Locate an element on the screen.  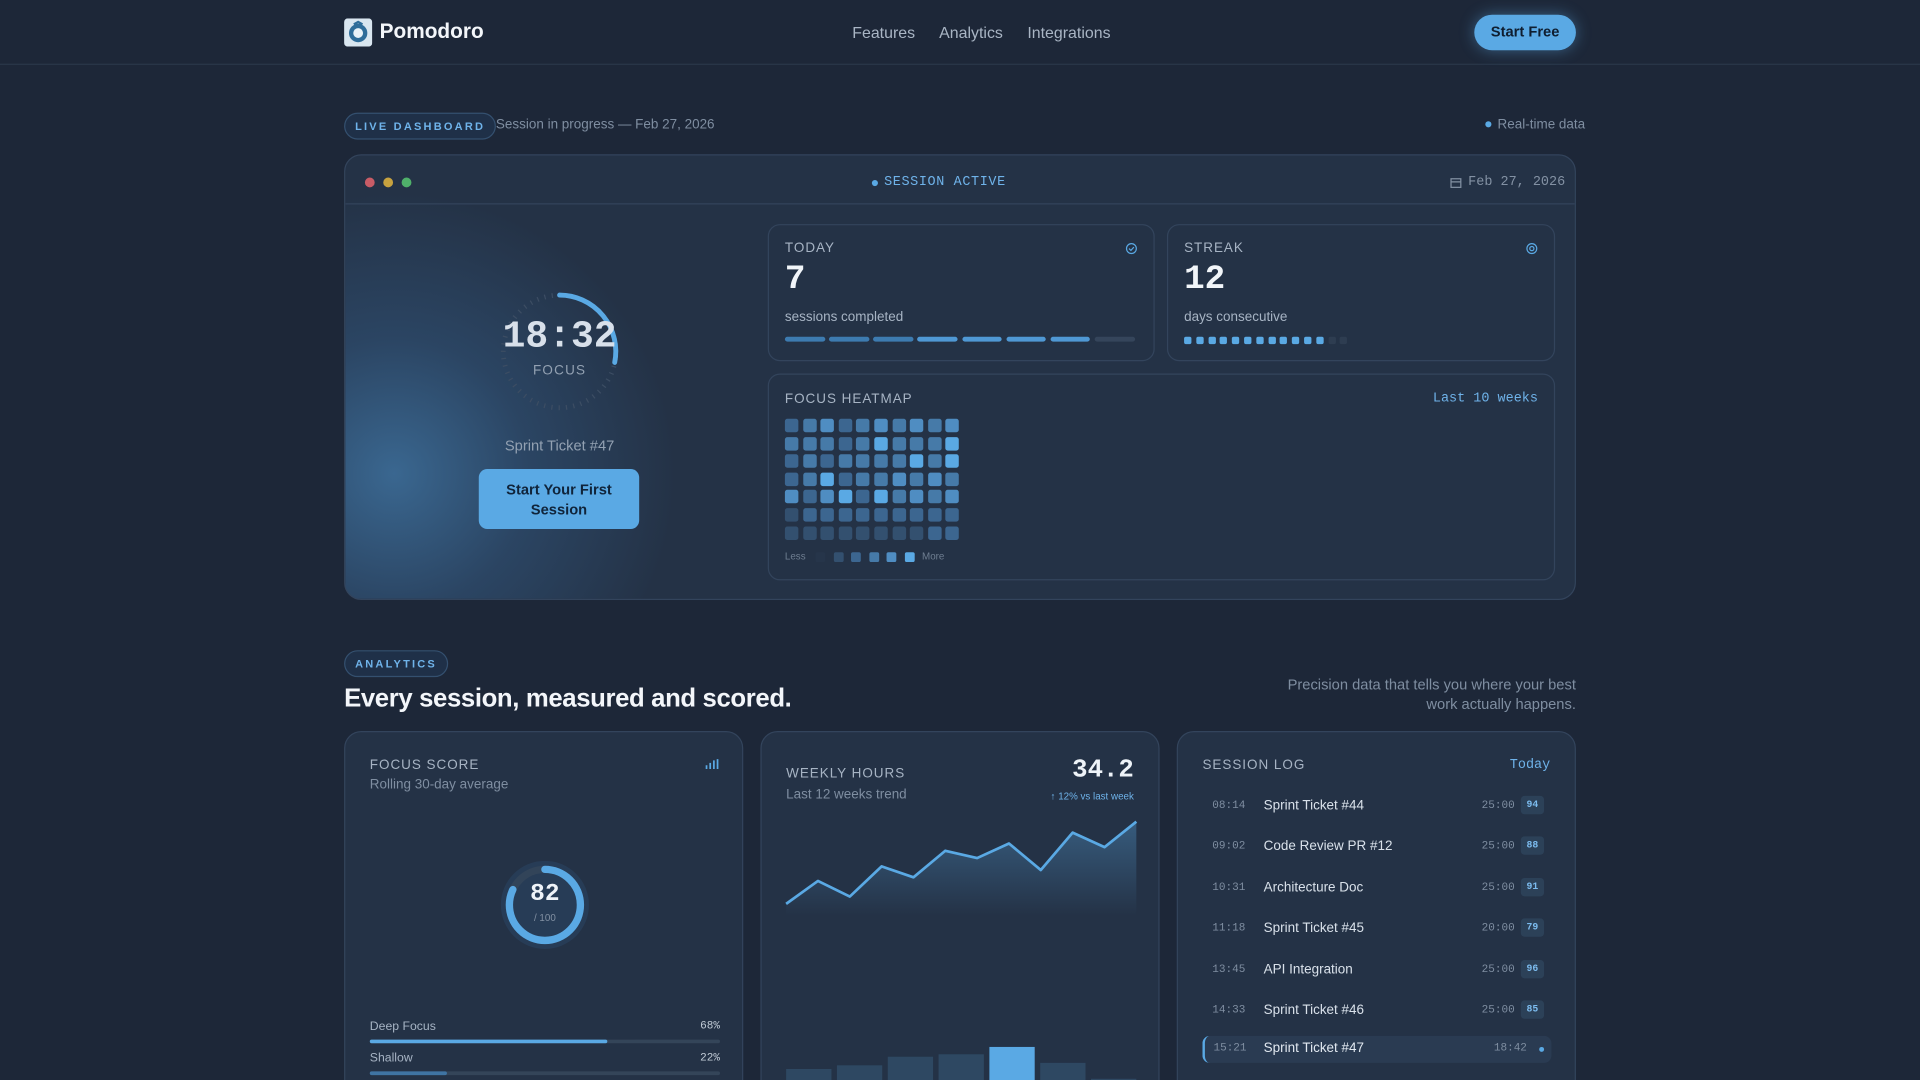
brand: Pomodoro is located at coordinates (431, 31).